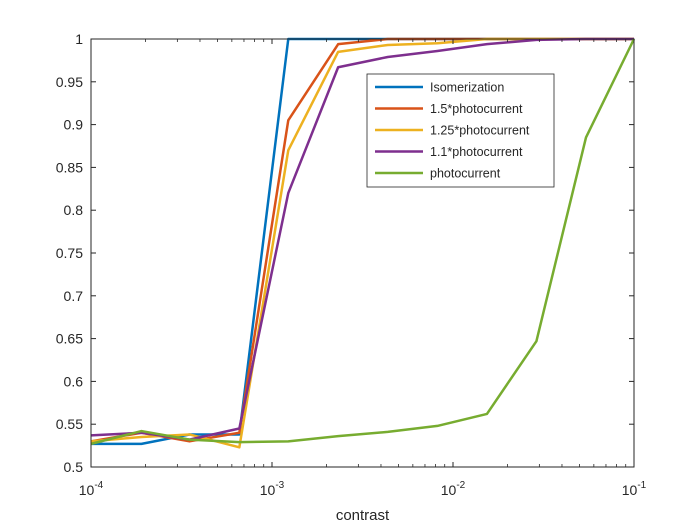 This screenshot has height=530, width=700. I want to click on y-tick-label-5: 0.75, so click(69, 253).